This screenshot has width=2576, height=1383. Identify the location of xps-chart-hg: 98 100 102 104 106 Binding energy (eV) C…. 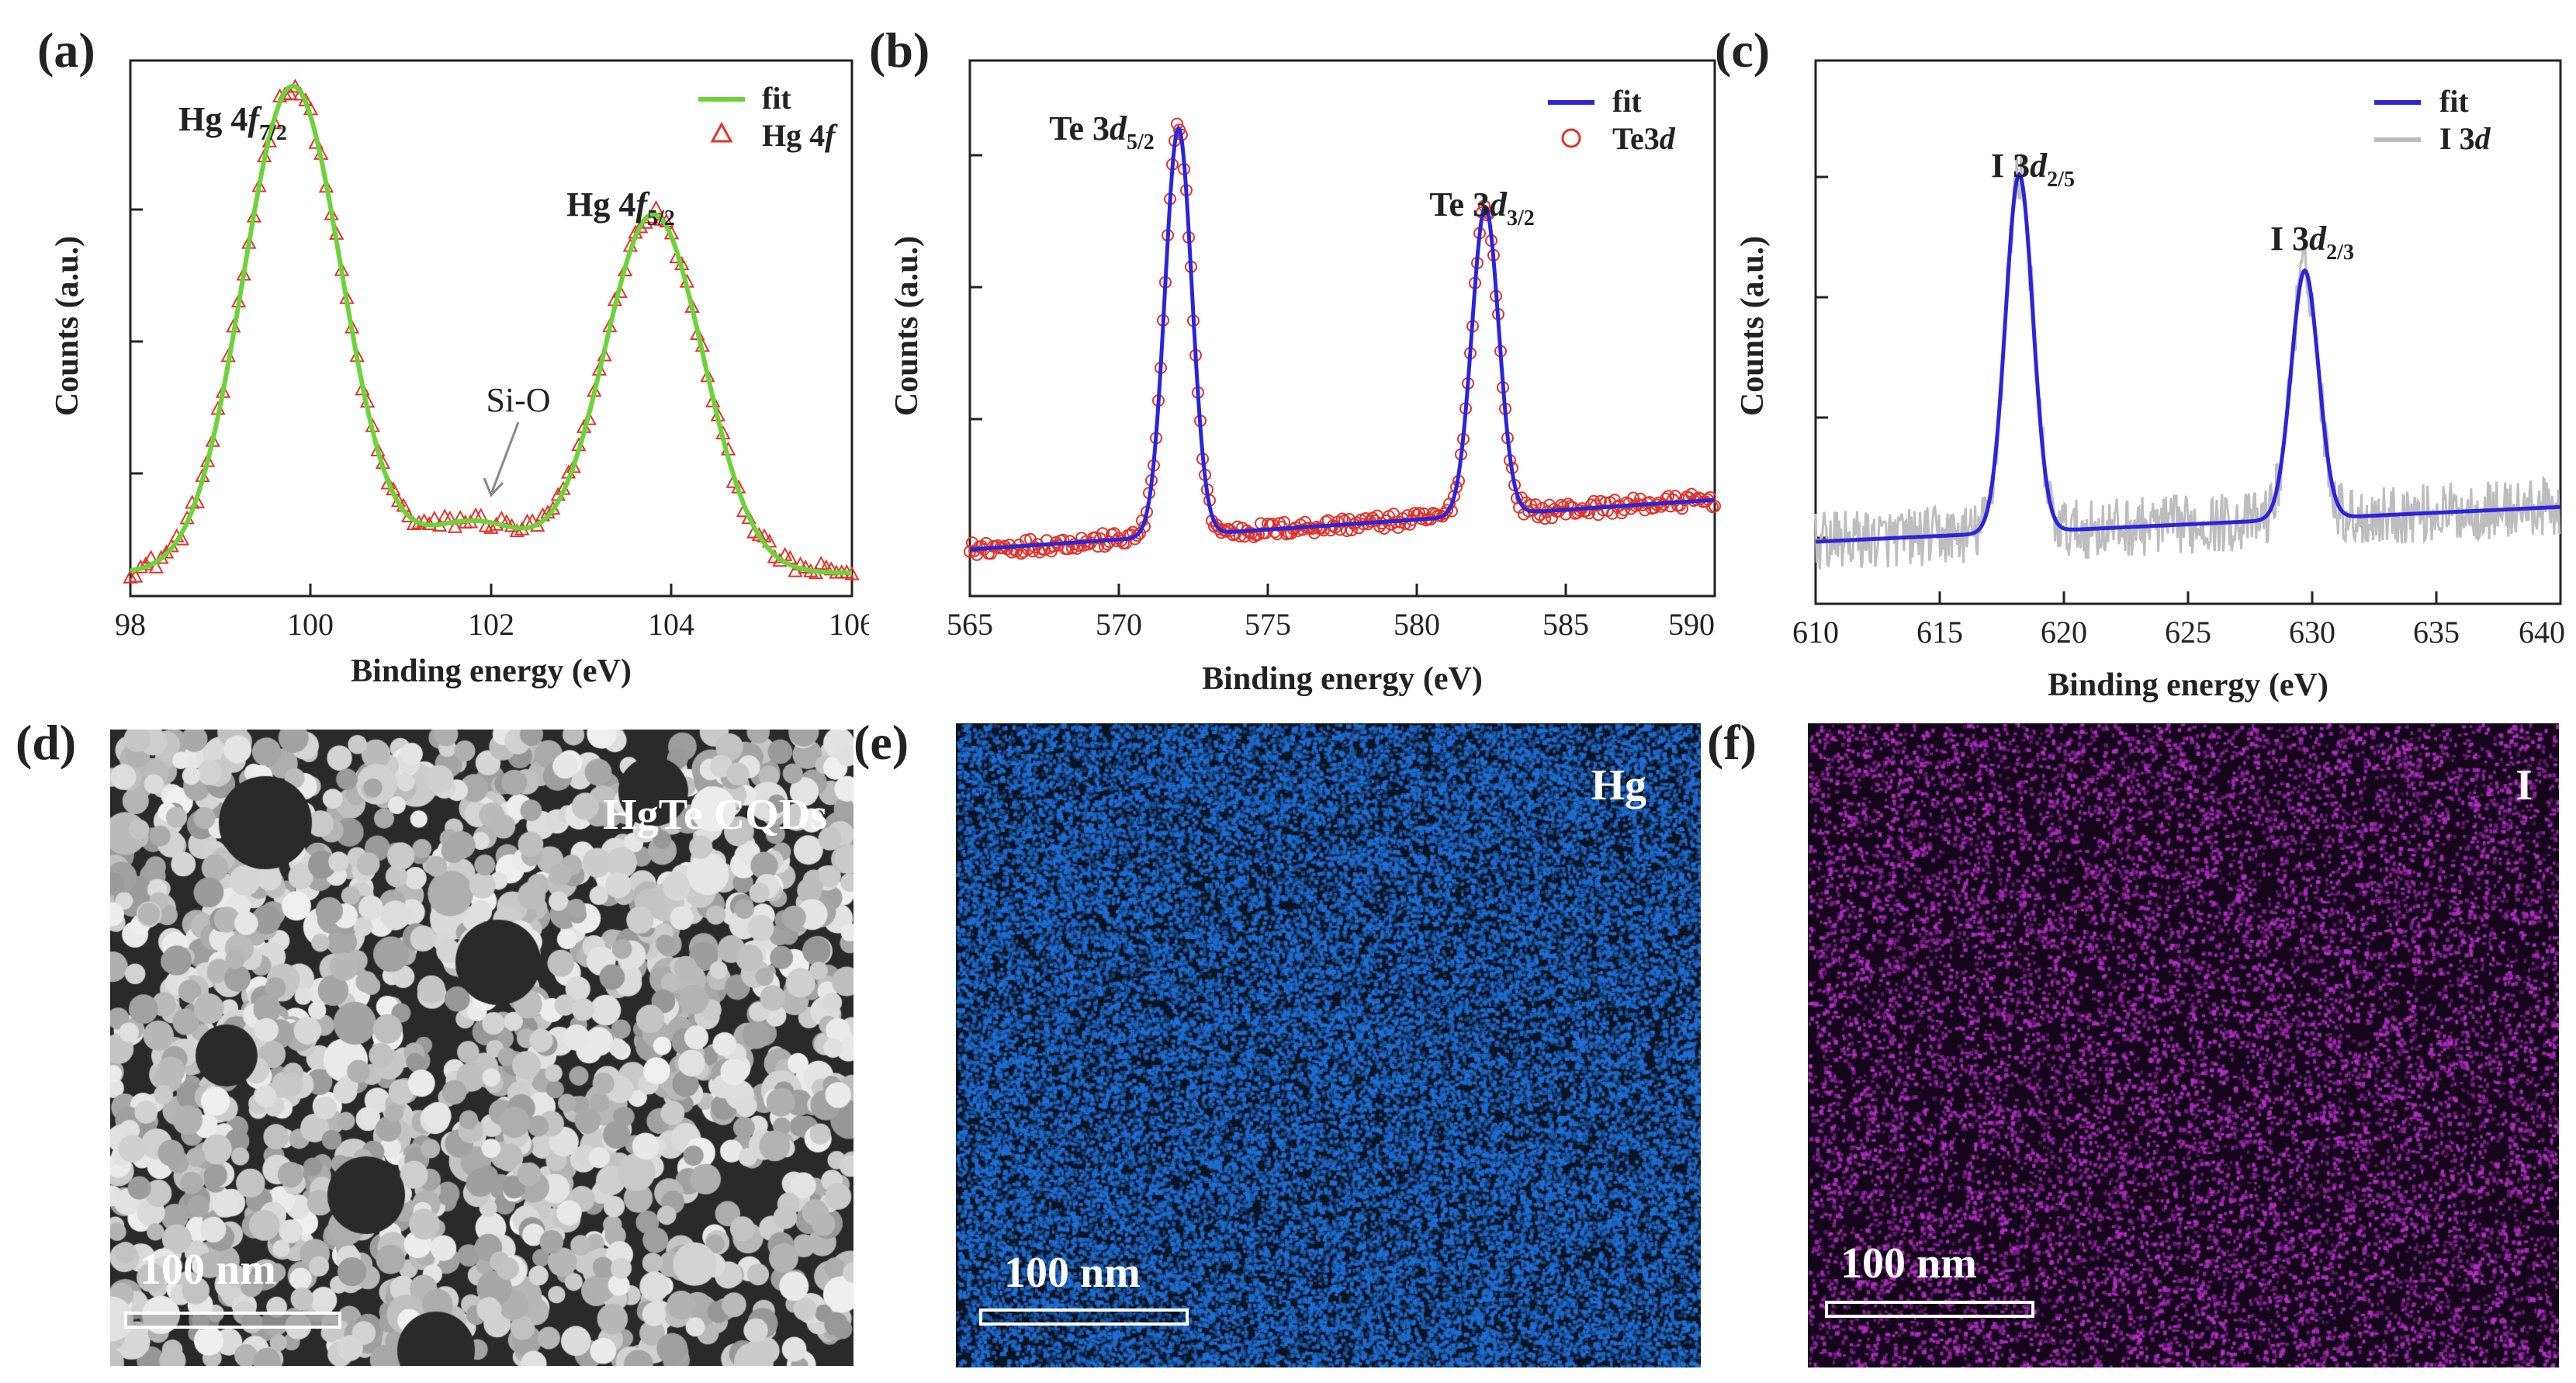
(459, 374).